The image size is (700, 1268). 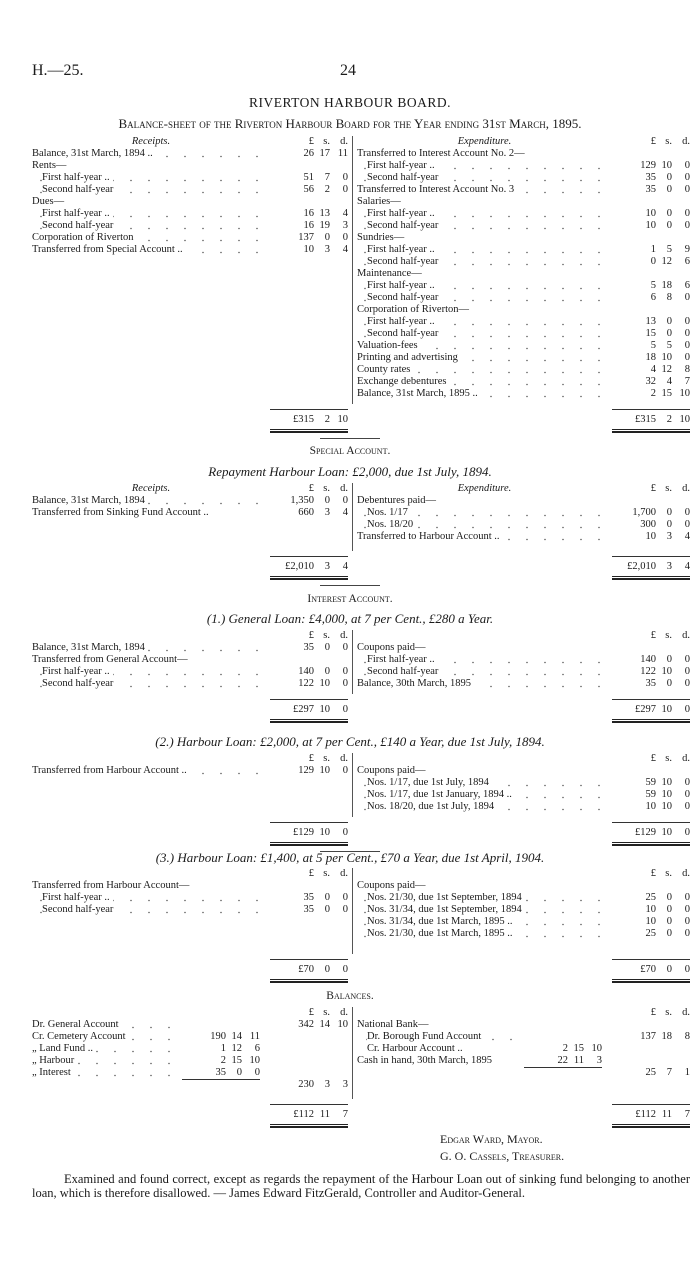 What do you see at coordinates (669, 419) in the screenshot?
I see `total-amount-s: 2` at bounding box center [669, 419].